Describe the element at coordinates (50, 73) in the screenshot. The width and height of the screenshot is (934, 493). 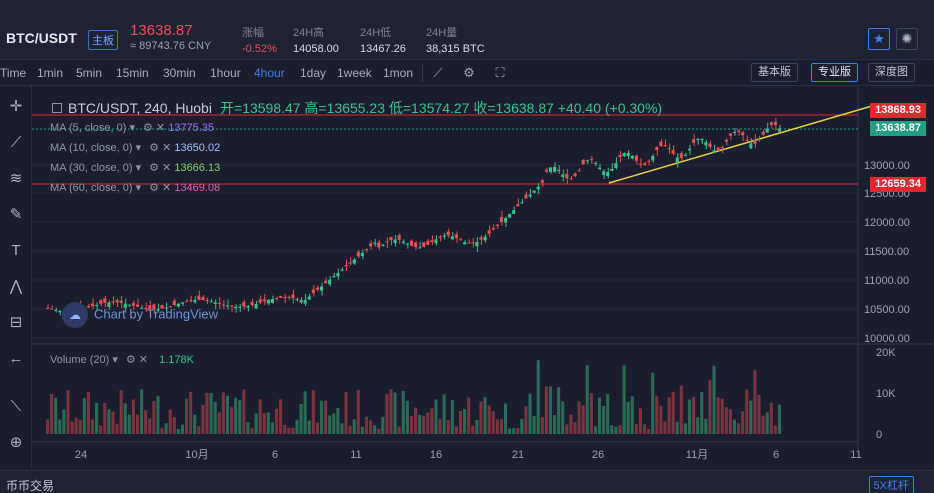
I see `interval-1min: 1min` at that location.